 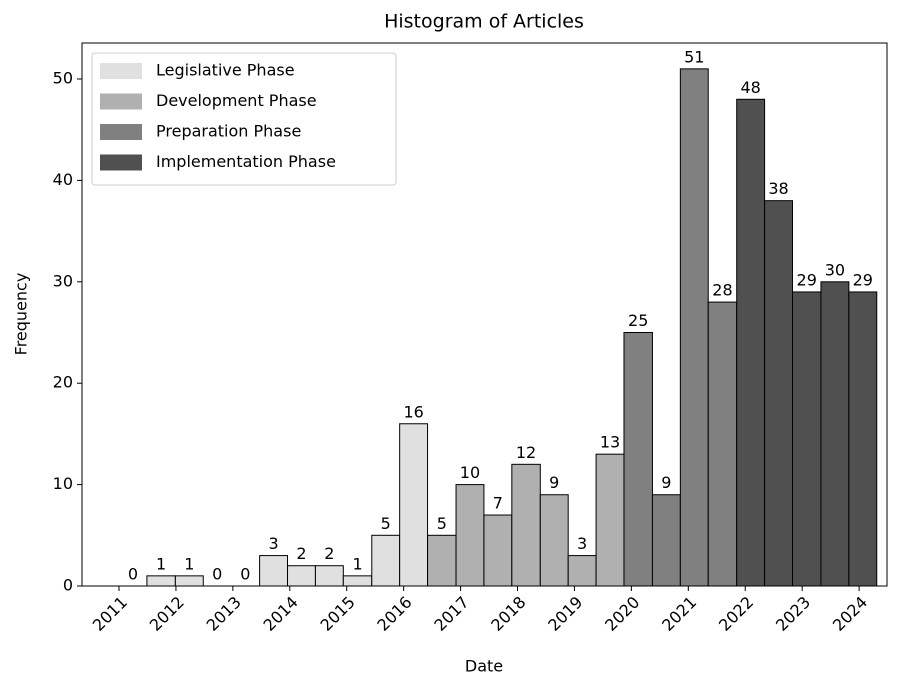 I want to click on data-label: 51, so click(x=694, y=56).